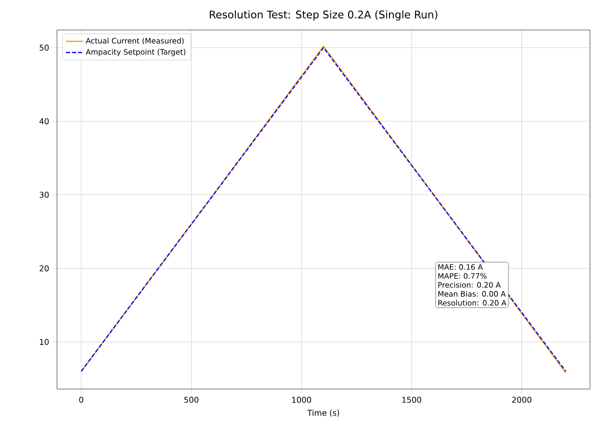  What do you see at coordinates (324, 15) in the screenshot?
I see `chart-title: Resolution Test: Step Size 0.2A (Single Run)` at bounding box center [324, 15].